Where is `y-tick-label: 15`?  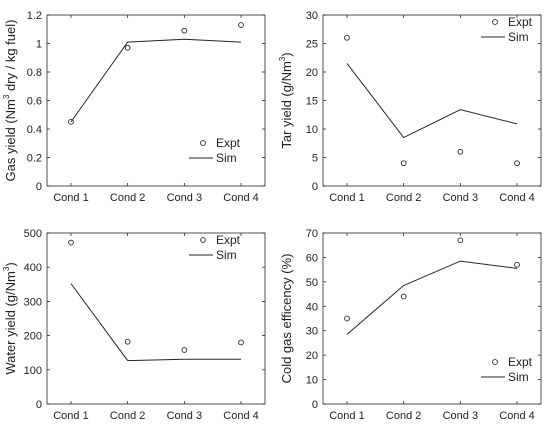 y-tick-label: 15 is located at coordinates (312, 102).